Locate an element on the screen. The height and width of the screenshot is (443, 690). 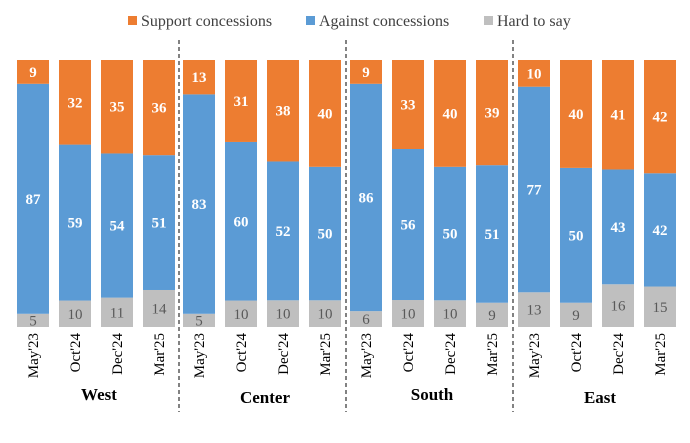
label-against: 56 is located at coordinates (409, 226).